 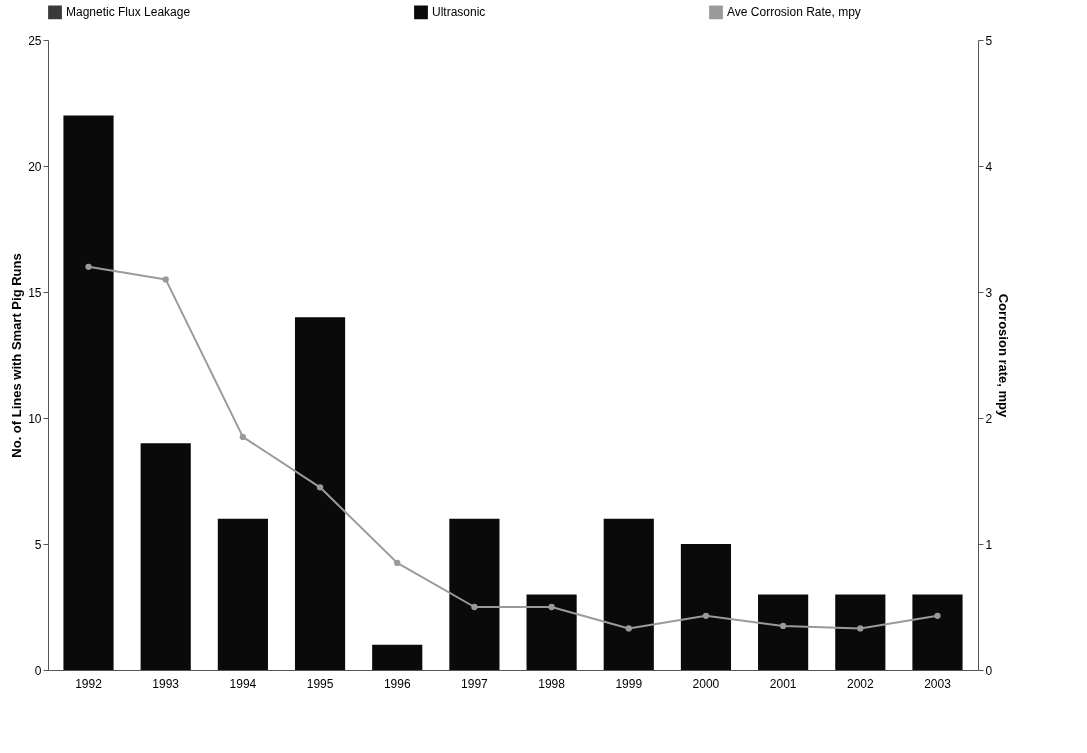 What do you see at coordinates (552, 683) in the screenshot?
I see `x-tick-label: 1998` at bounding box center [552, 683].